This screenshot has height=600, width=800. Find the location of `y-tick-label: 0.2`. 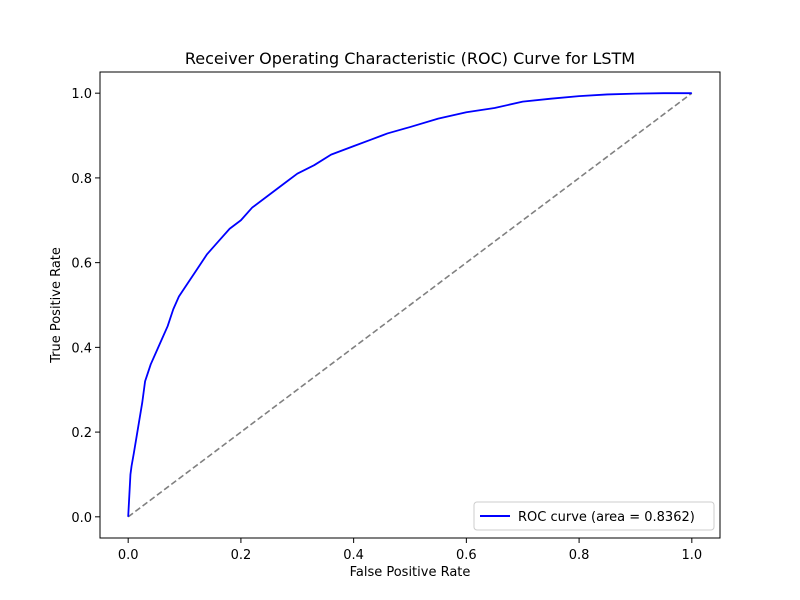

y-tick-label: 0.2 is located at coordinates (81, 433).